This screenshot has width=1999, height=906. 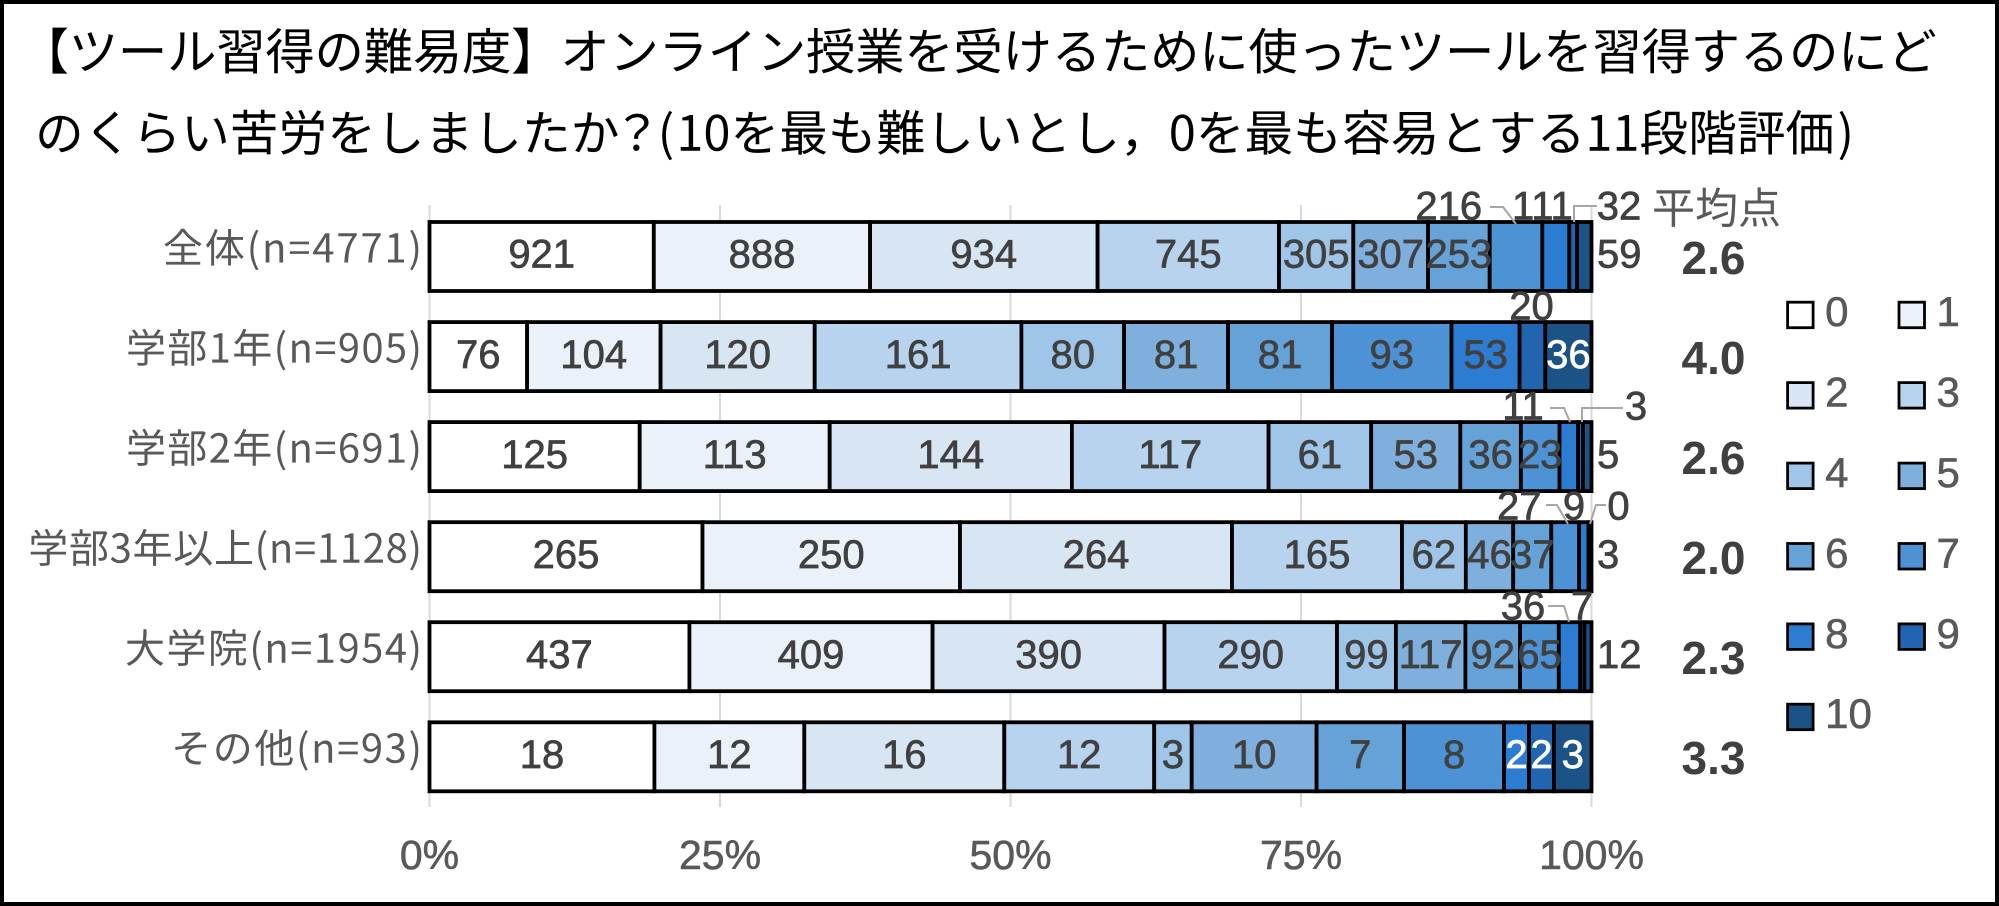 I want to click on svg-text: 253, so click(x=1459, y=255).